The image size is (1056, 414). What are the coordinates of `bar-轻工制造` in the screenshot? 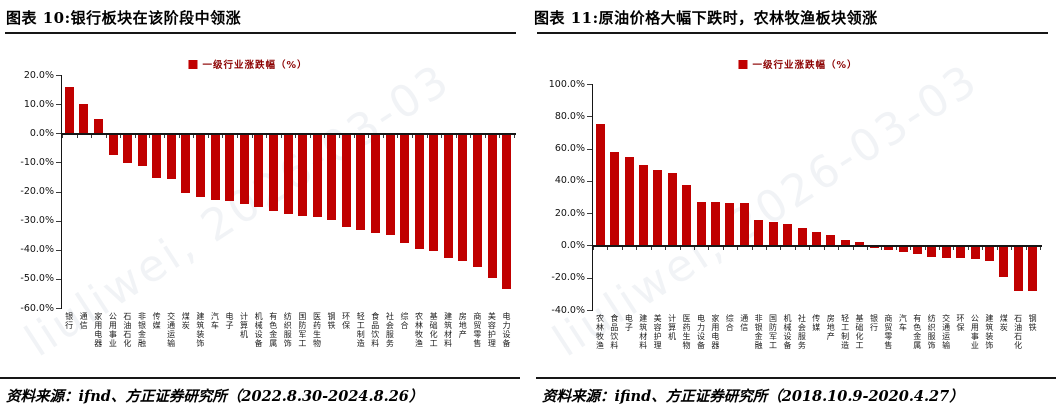 It's located at (361, 182).